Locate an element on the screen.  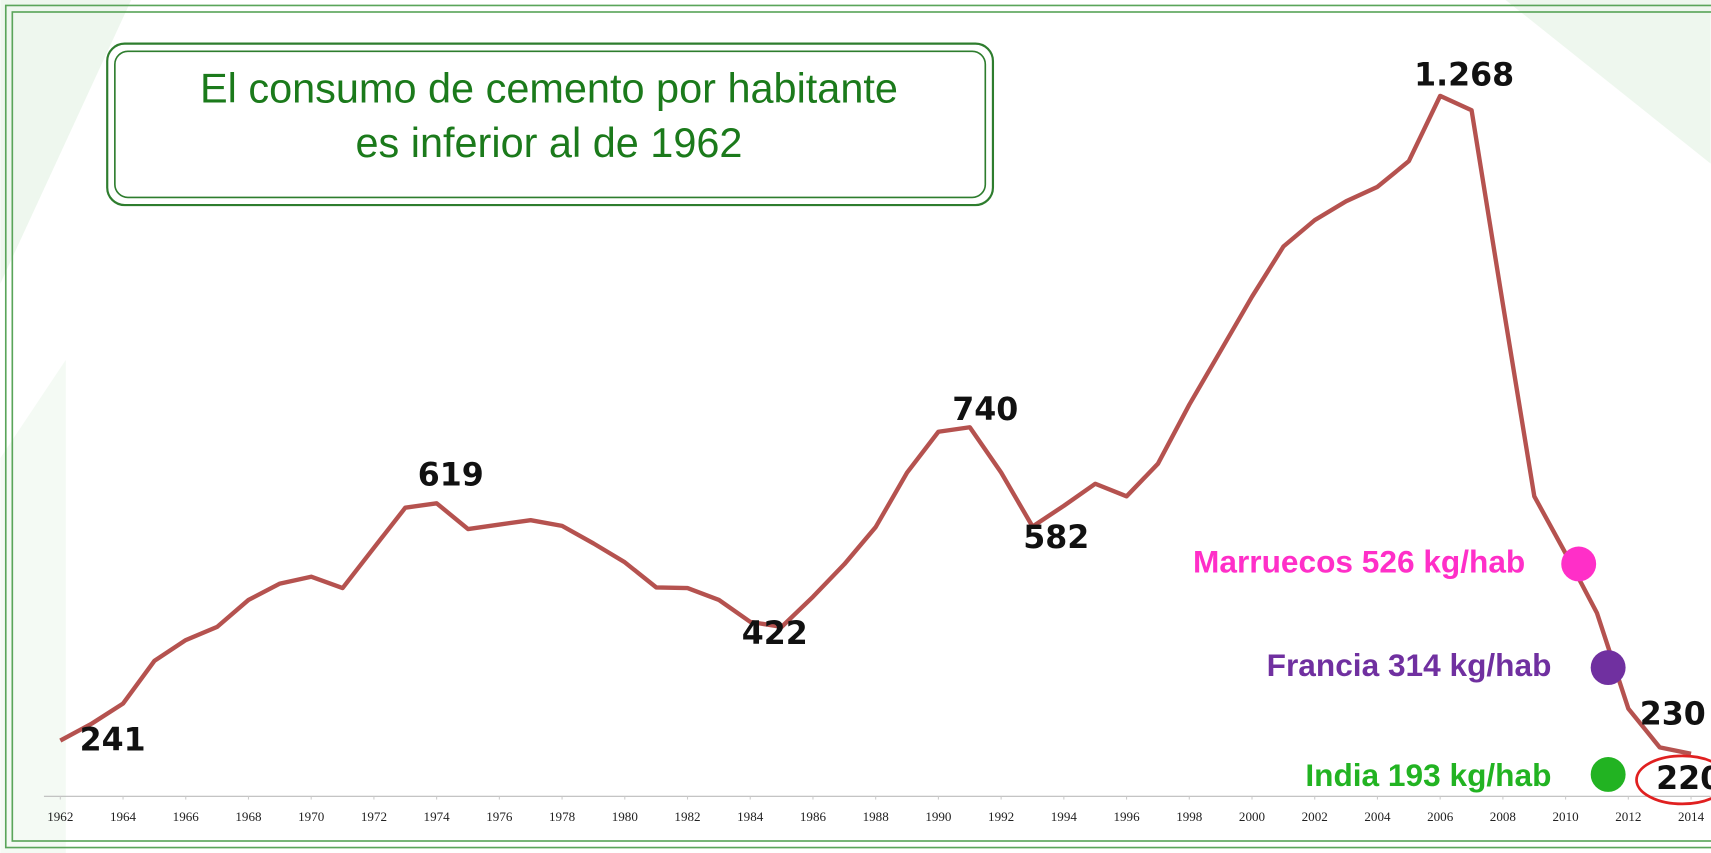
annotation-text: India 193 kg/hab is located at coordinates (1428, 775).